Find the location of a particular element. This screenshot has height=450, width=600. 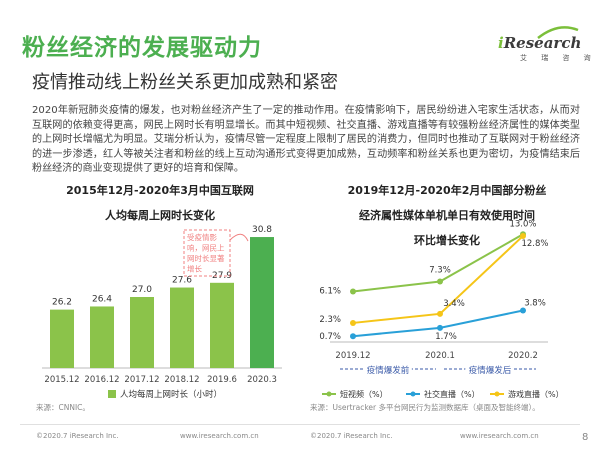

bar-legend-label: 人均每周上网时长（小时） is located at coordinates (171, 394).